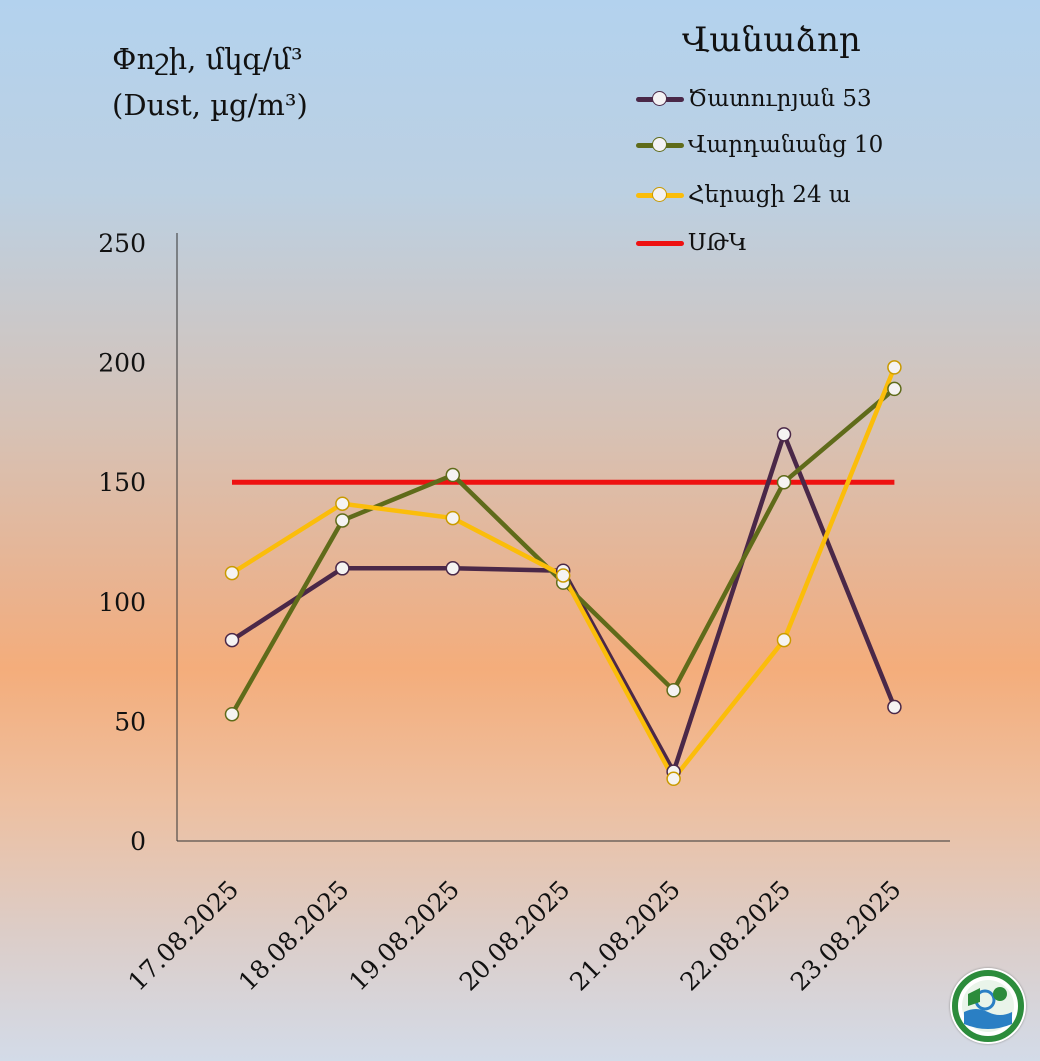 This screenshot has height=1061, width=1040. What do you see at coordinates (207, 59) in the screenshot?
I see `title-line-1: Փոշի, մկգ/մ³` at bounding box center [207, 59].